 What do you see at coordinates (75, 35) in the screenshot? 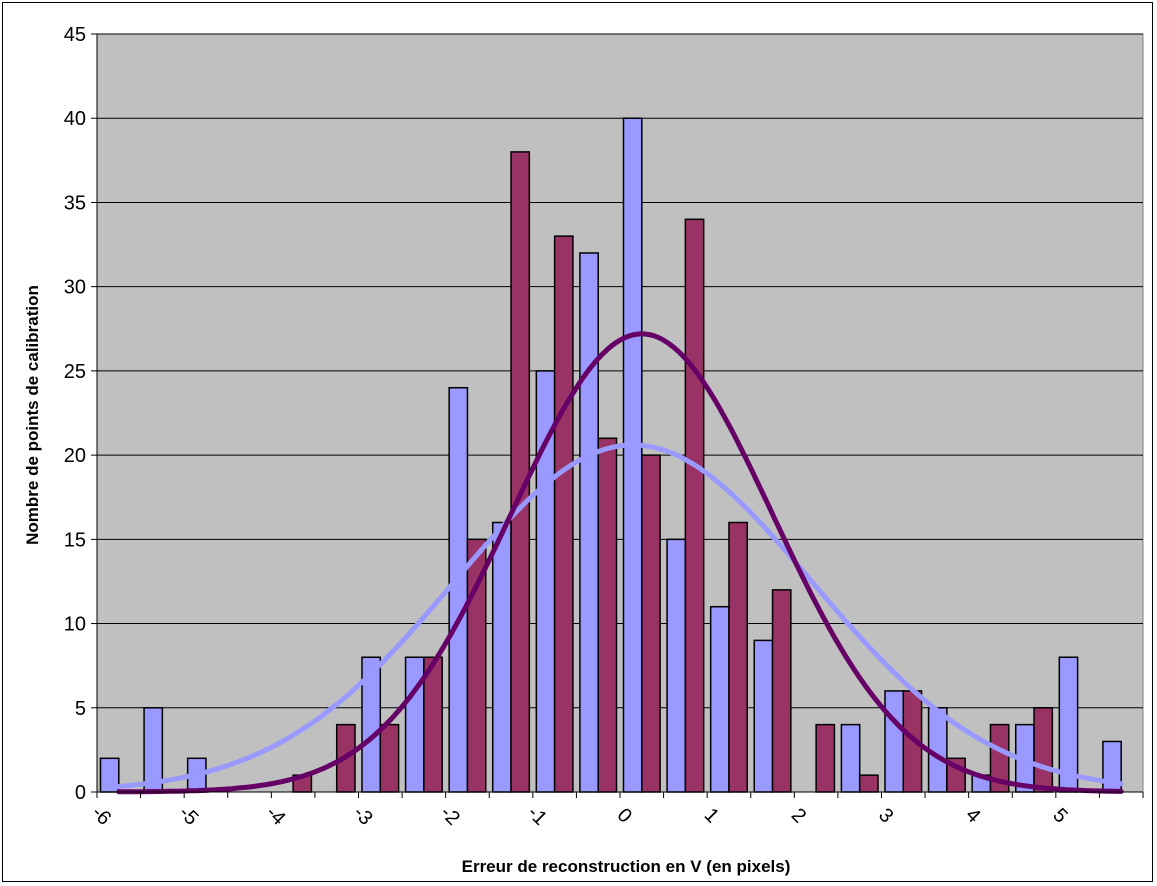
I see `y-tick-label: 45` at bounding box center [75, 35].